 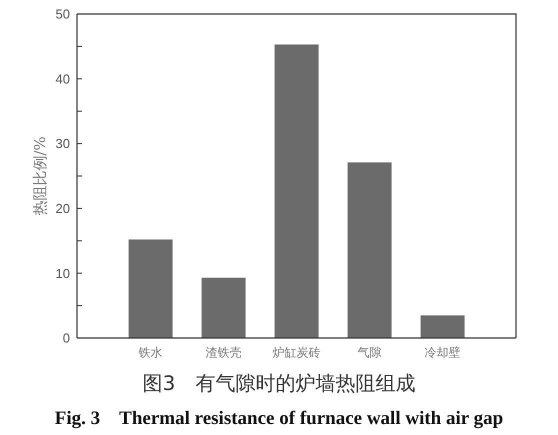 What do you see at coordinates (370, 353) in the screenshot?
I see `x-tick-label: 气隙` at bounding box center [370, 353].